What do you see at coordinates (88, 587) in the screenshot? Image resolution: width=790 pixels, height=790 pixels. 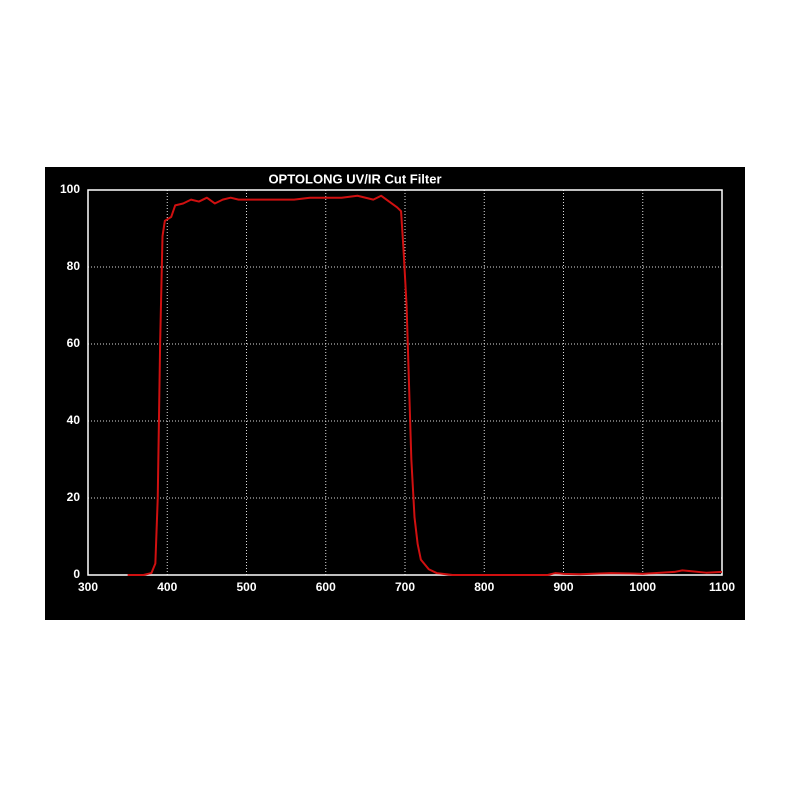 I see `x-tick-label: 300` at bounding box center [88, 587].